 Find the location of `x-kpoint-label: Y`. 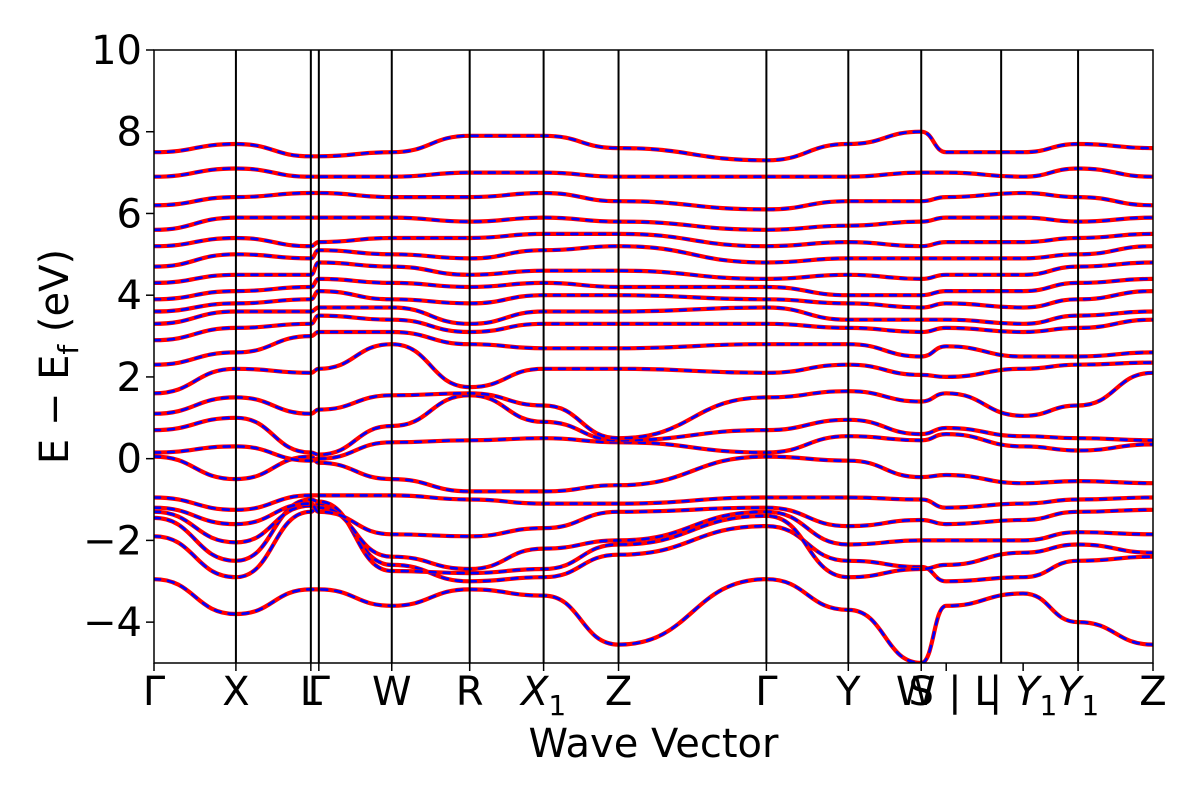

x-kpoint-label: Y is located at coordinates (848, 692).